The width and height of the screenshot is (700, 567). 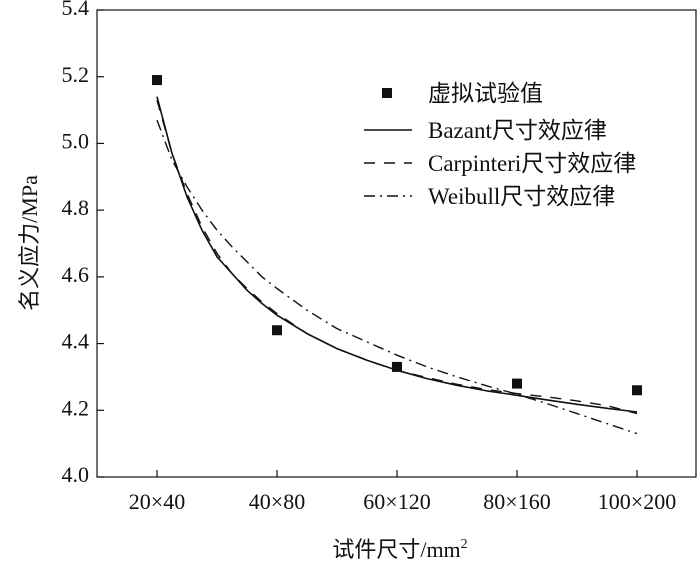 I want to click on y-tick-label: 5.0, so click(x=76, y=140).